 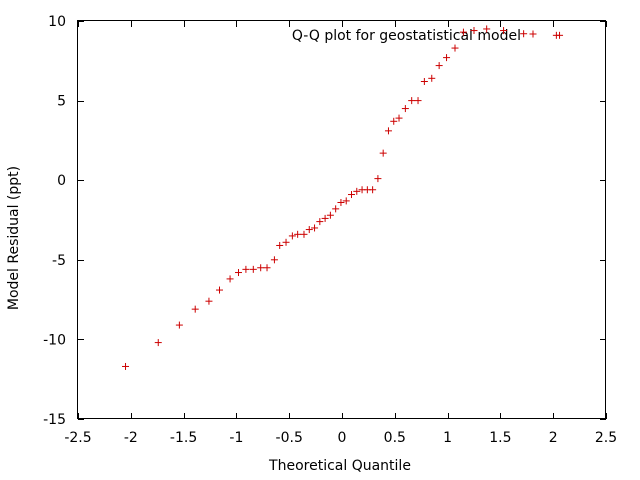 I want to click on x-tick-label: 1, so click(x=447, y=438).